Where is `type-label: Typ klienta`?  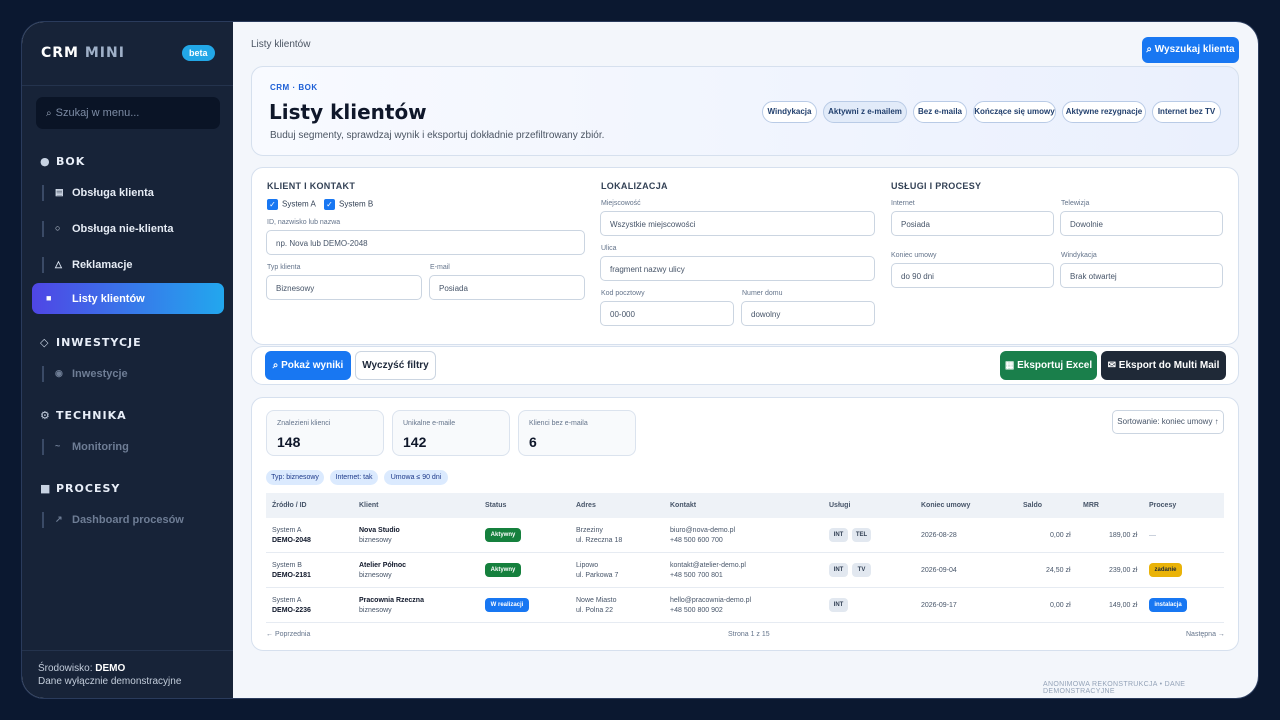
type-label: Typ klienta is located at coordinates (284, 267).